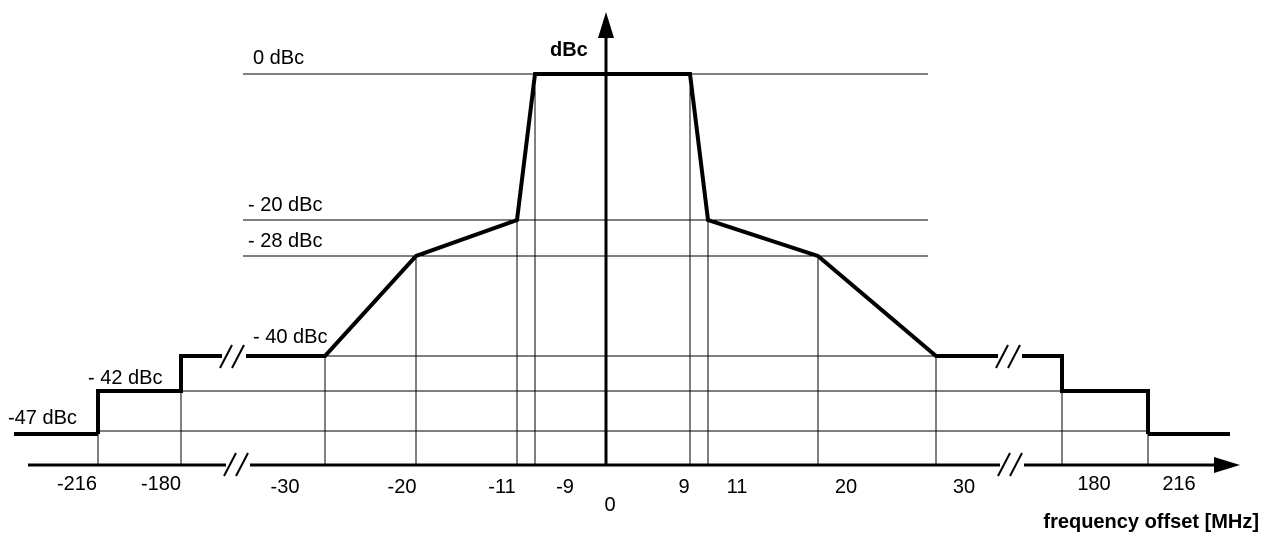 The image size is (1264, 534). Describe the element at coordinates (964, 487) in the screenshot. I see `x-tick-label: 30` at that location.